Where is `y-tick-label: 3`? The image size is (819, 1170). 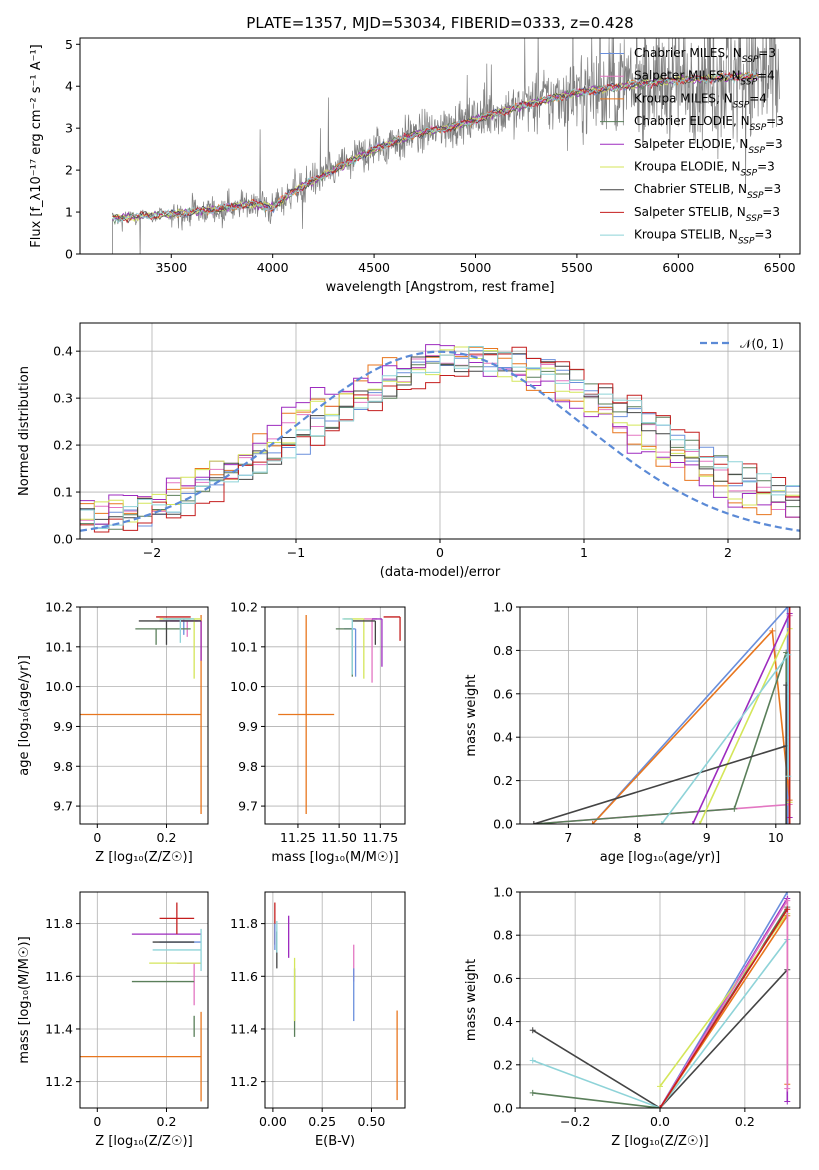
y-tick-label: 3 is located at coordinates (69, 128).